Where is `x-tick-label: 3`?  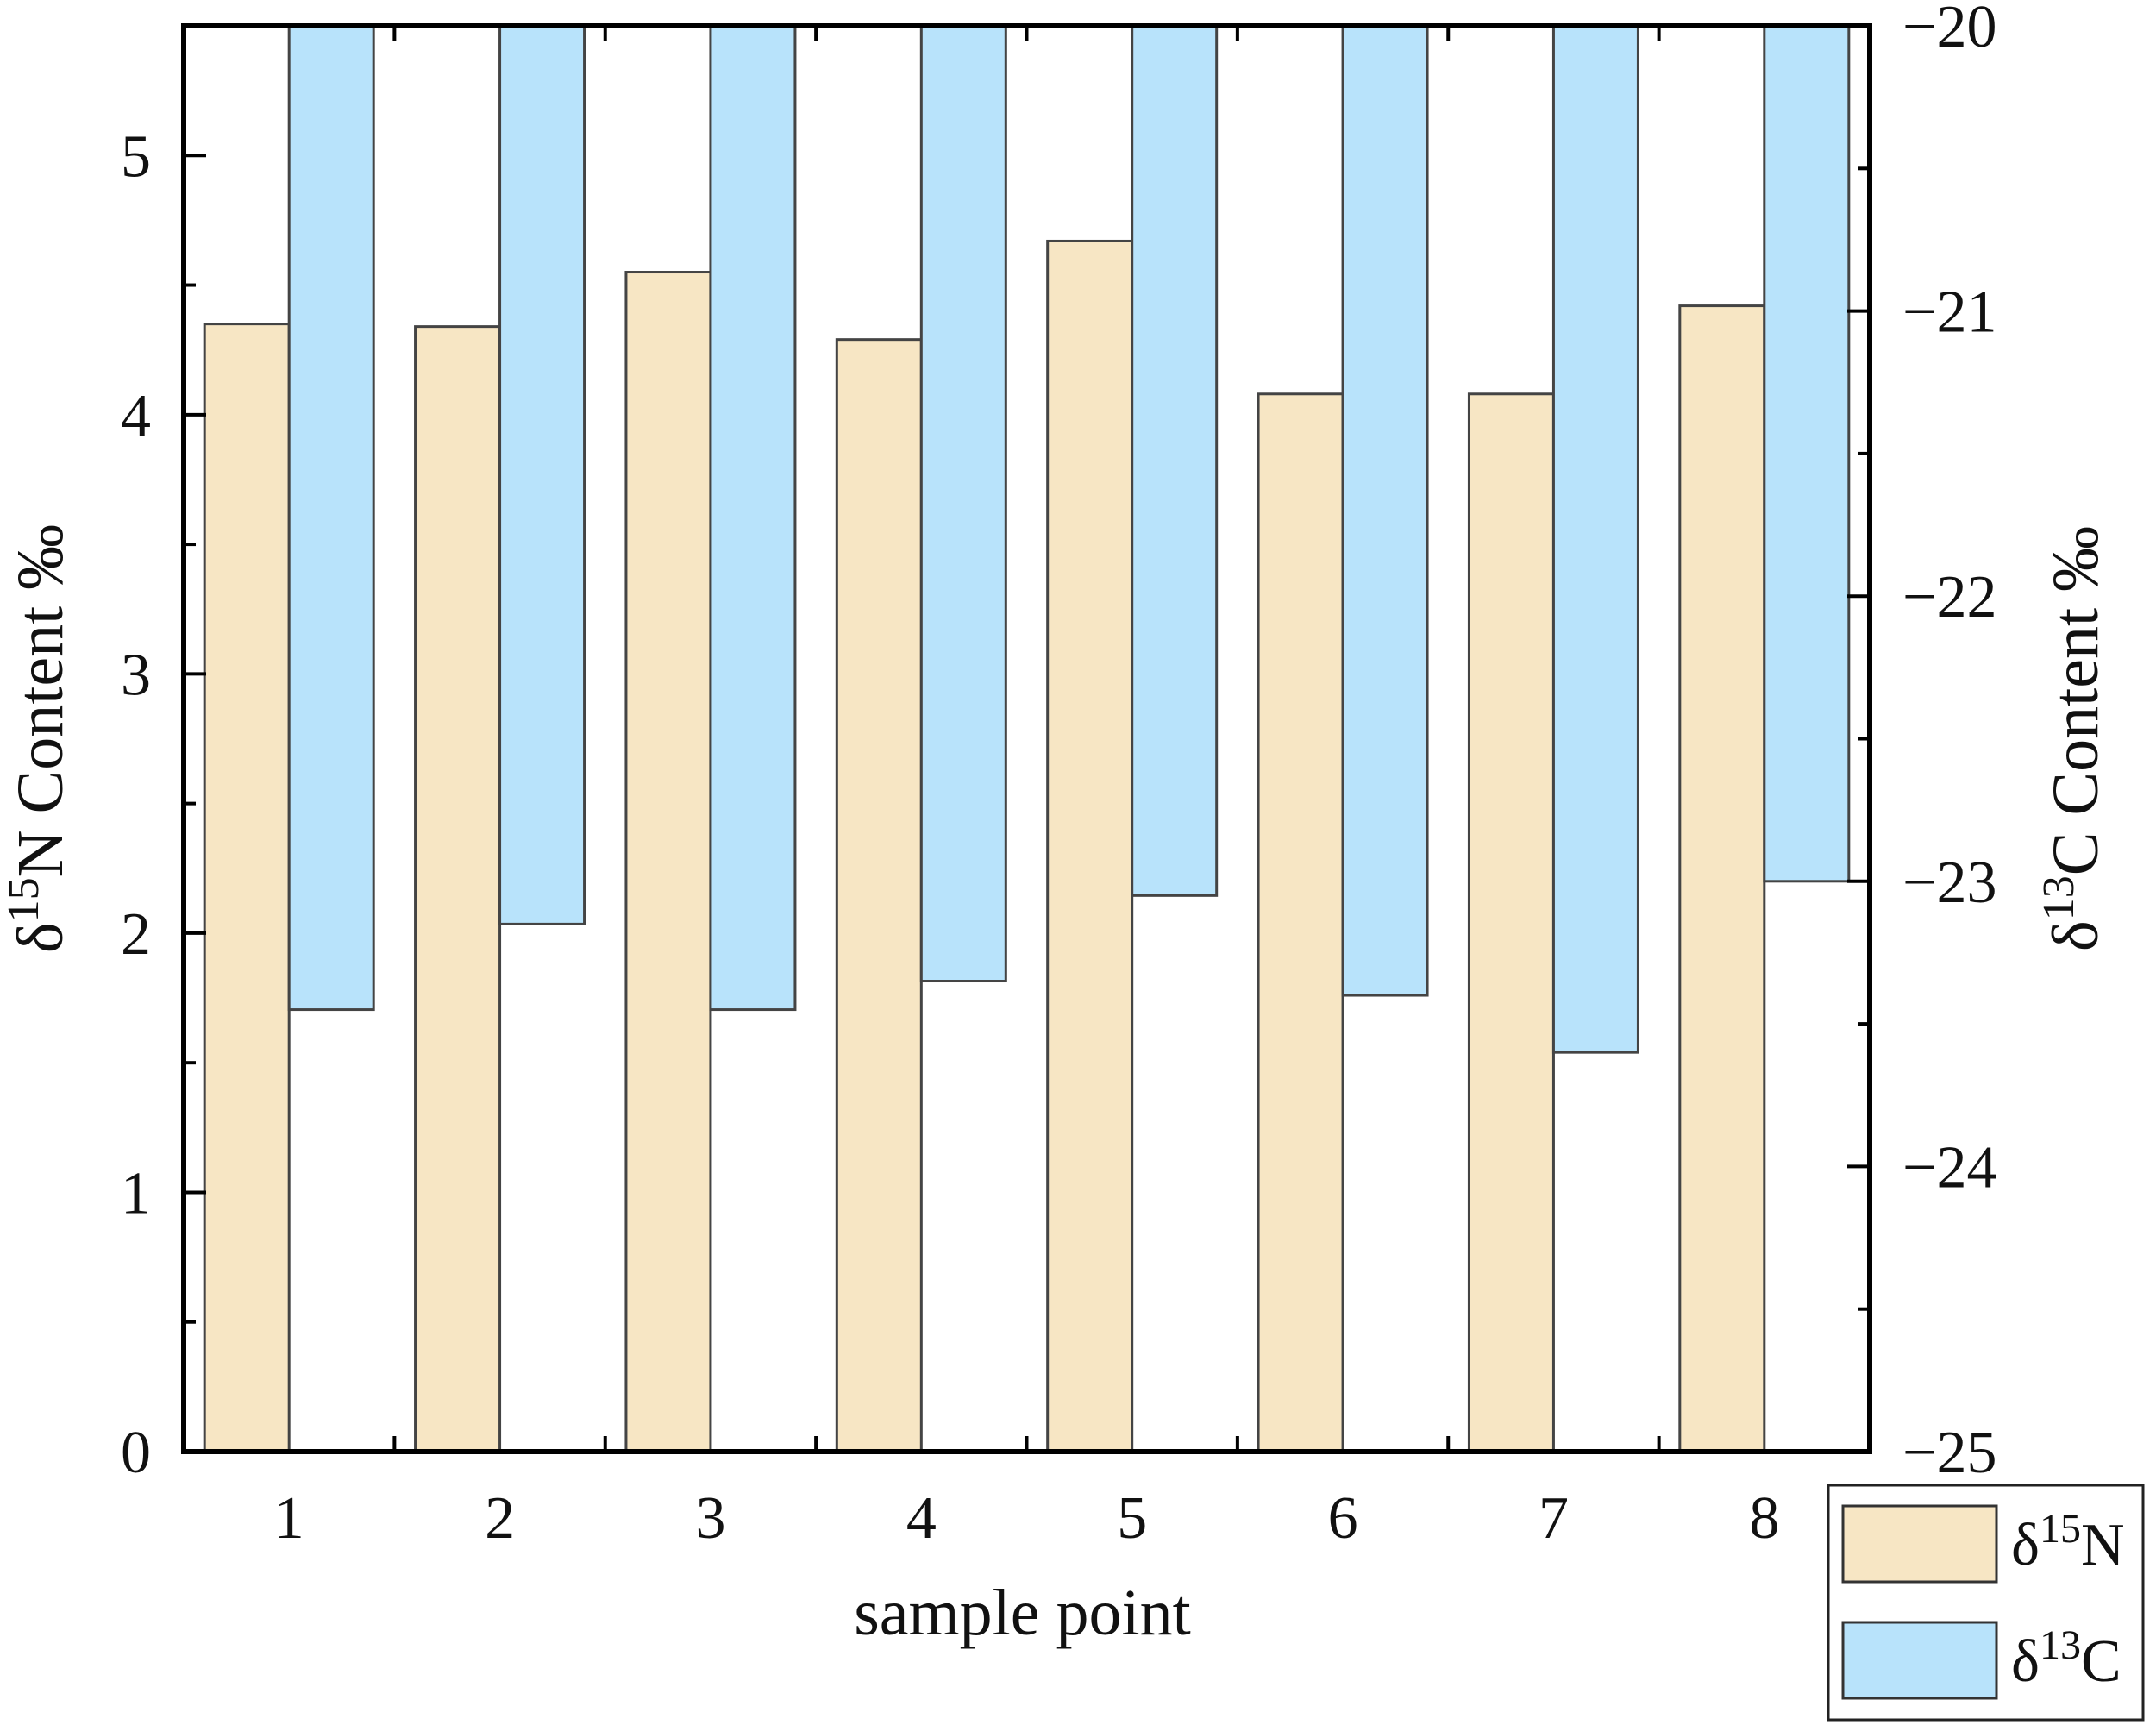
x-tick-label: 3 is located at coordinates (710, 1518).